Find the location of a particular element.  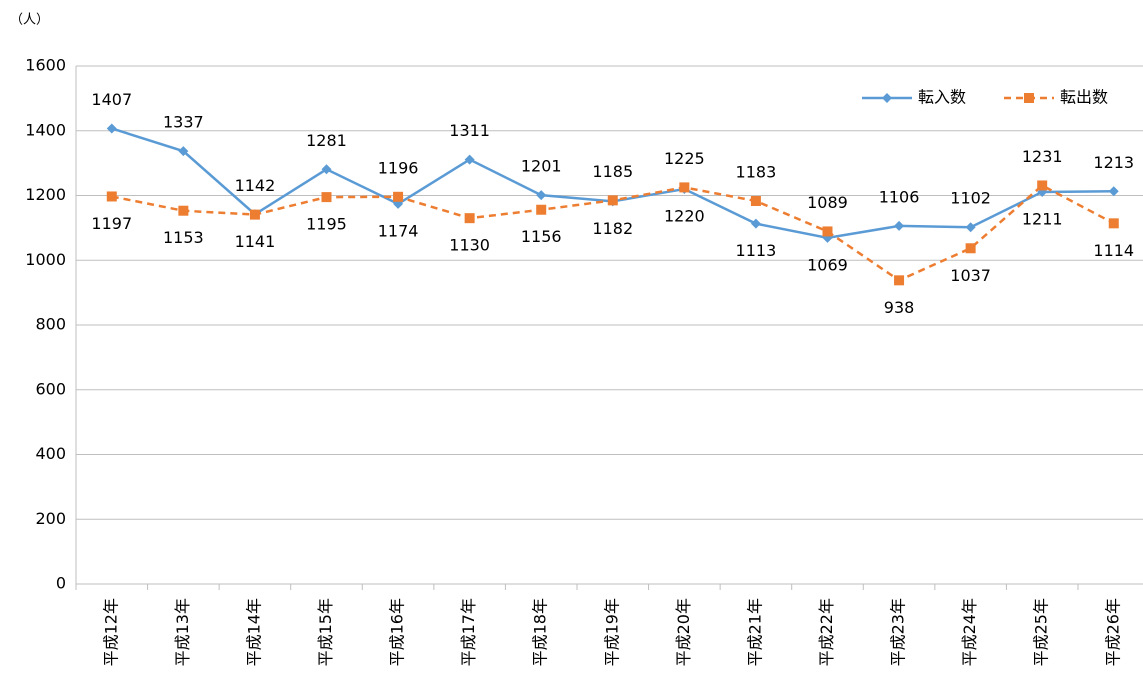

data-label: 1185 is located at coordinates (612, 171).